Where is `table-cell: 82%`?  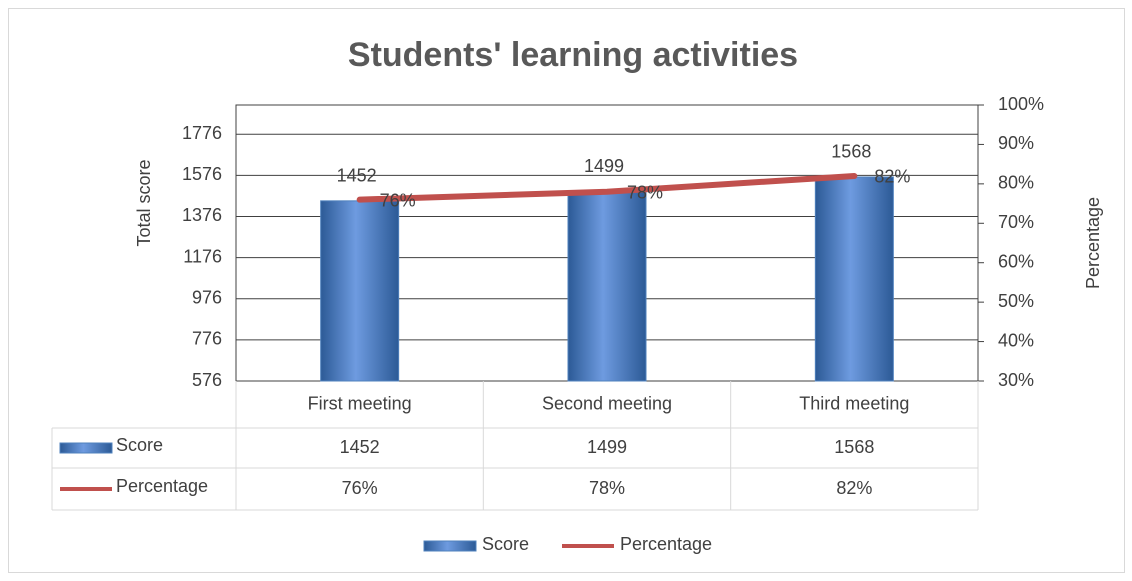
table-cell: 82% is located at coordinates (854, 488).